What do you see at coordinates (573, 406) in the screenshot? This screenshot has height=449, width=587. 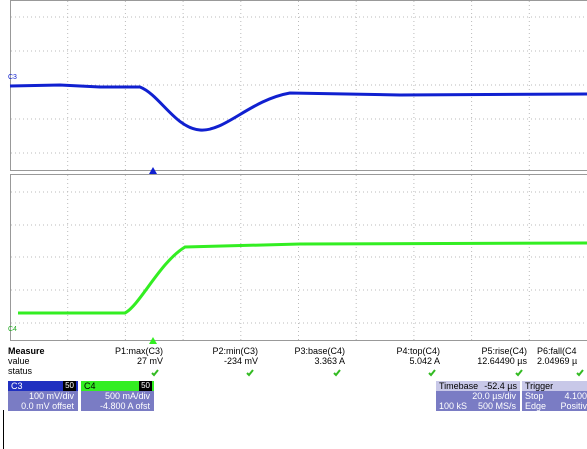 I see `trigger-slope: Positiv` at bounding box center [573, 406].